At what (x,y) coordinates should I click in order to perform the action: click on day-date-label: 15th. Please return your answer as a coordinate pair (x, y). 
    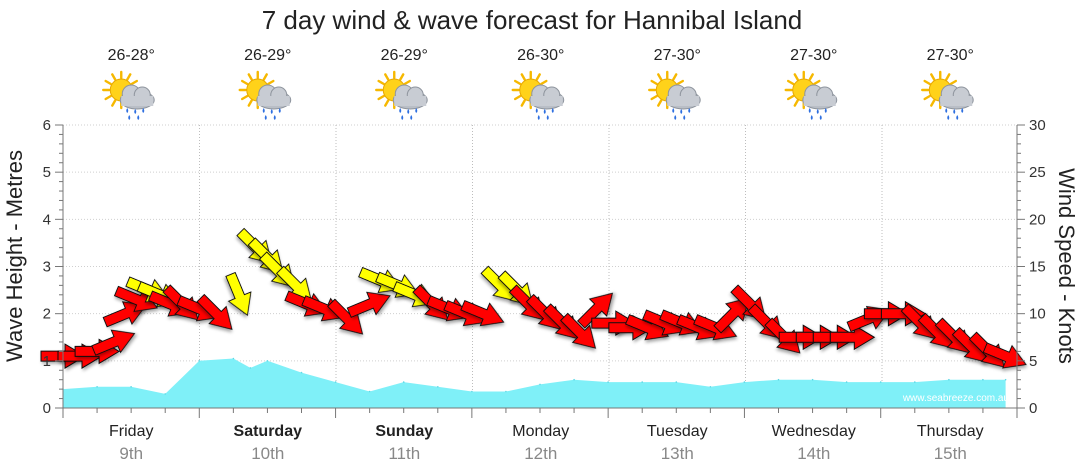
    Looking at the image, I should click on (950, 453).